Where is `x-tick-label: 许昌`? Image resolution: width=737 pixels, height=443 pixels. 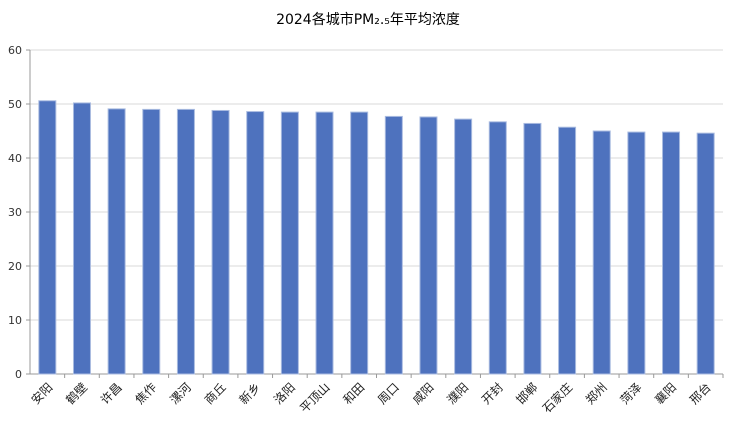 x-tick-label: 许昌 is located at coordinates (111, 393).